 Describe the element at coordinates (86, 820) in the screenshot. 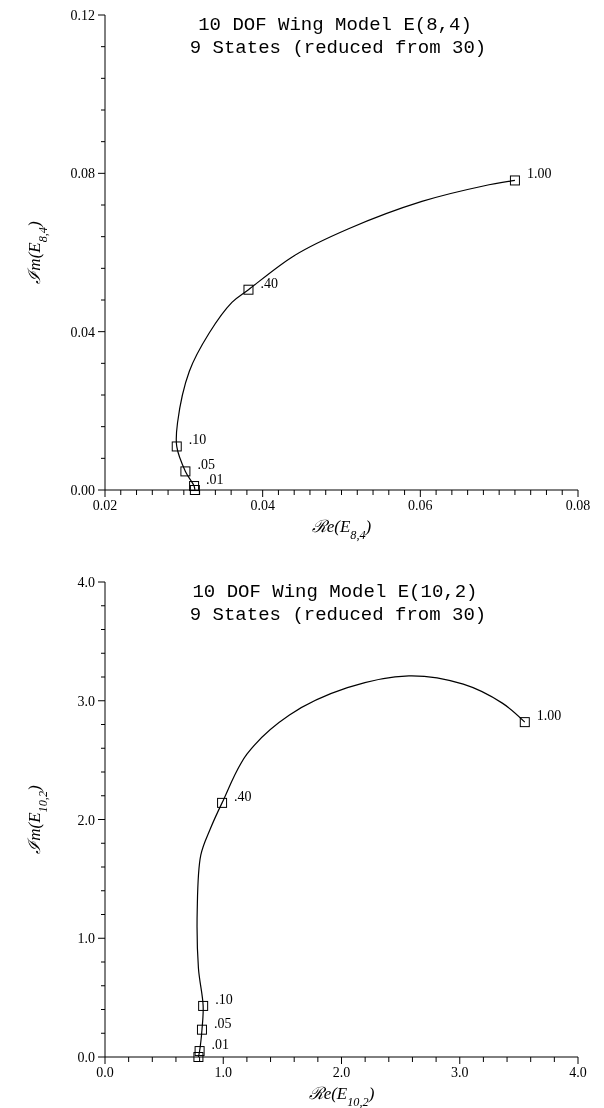

I see `y-tick-label: 2.0` at that location.